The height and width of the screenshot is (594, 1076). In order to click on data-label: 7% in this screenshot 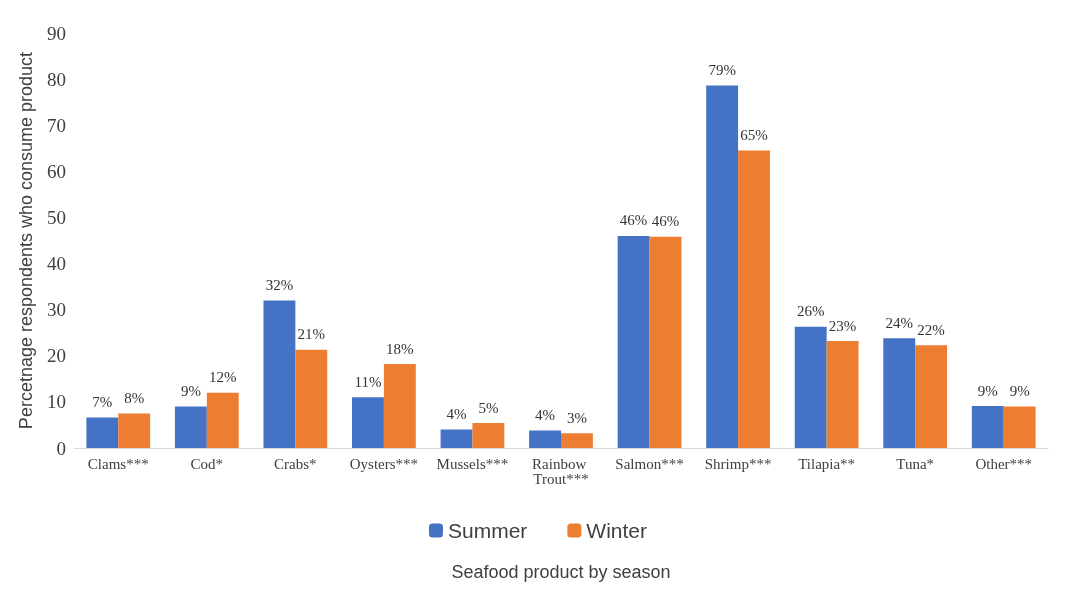, I will do `click(102, 402)`.